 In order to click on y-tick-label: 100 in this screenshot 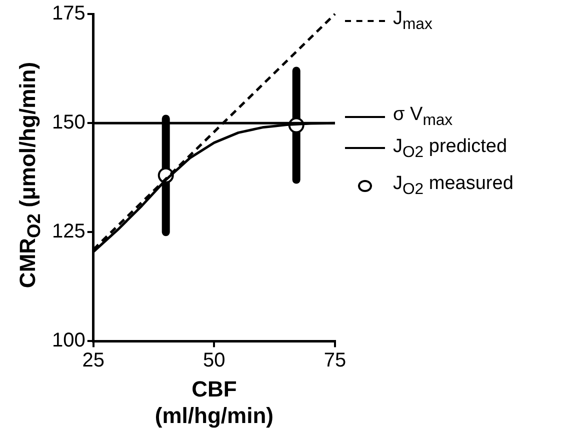, I will do `click(69, 341)`.